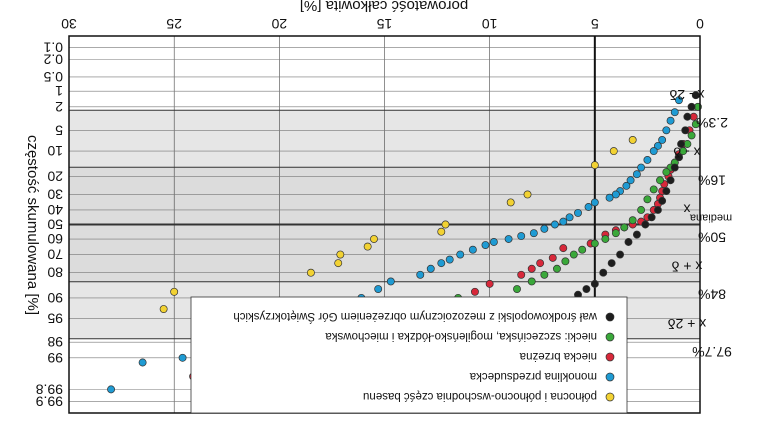 This screenshot has height=443, width=767. I want to click on y-tick-label: 70, so click(55, 255).